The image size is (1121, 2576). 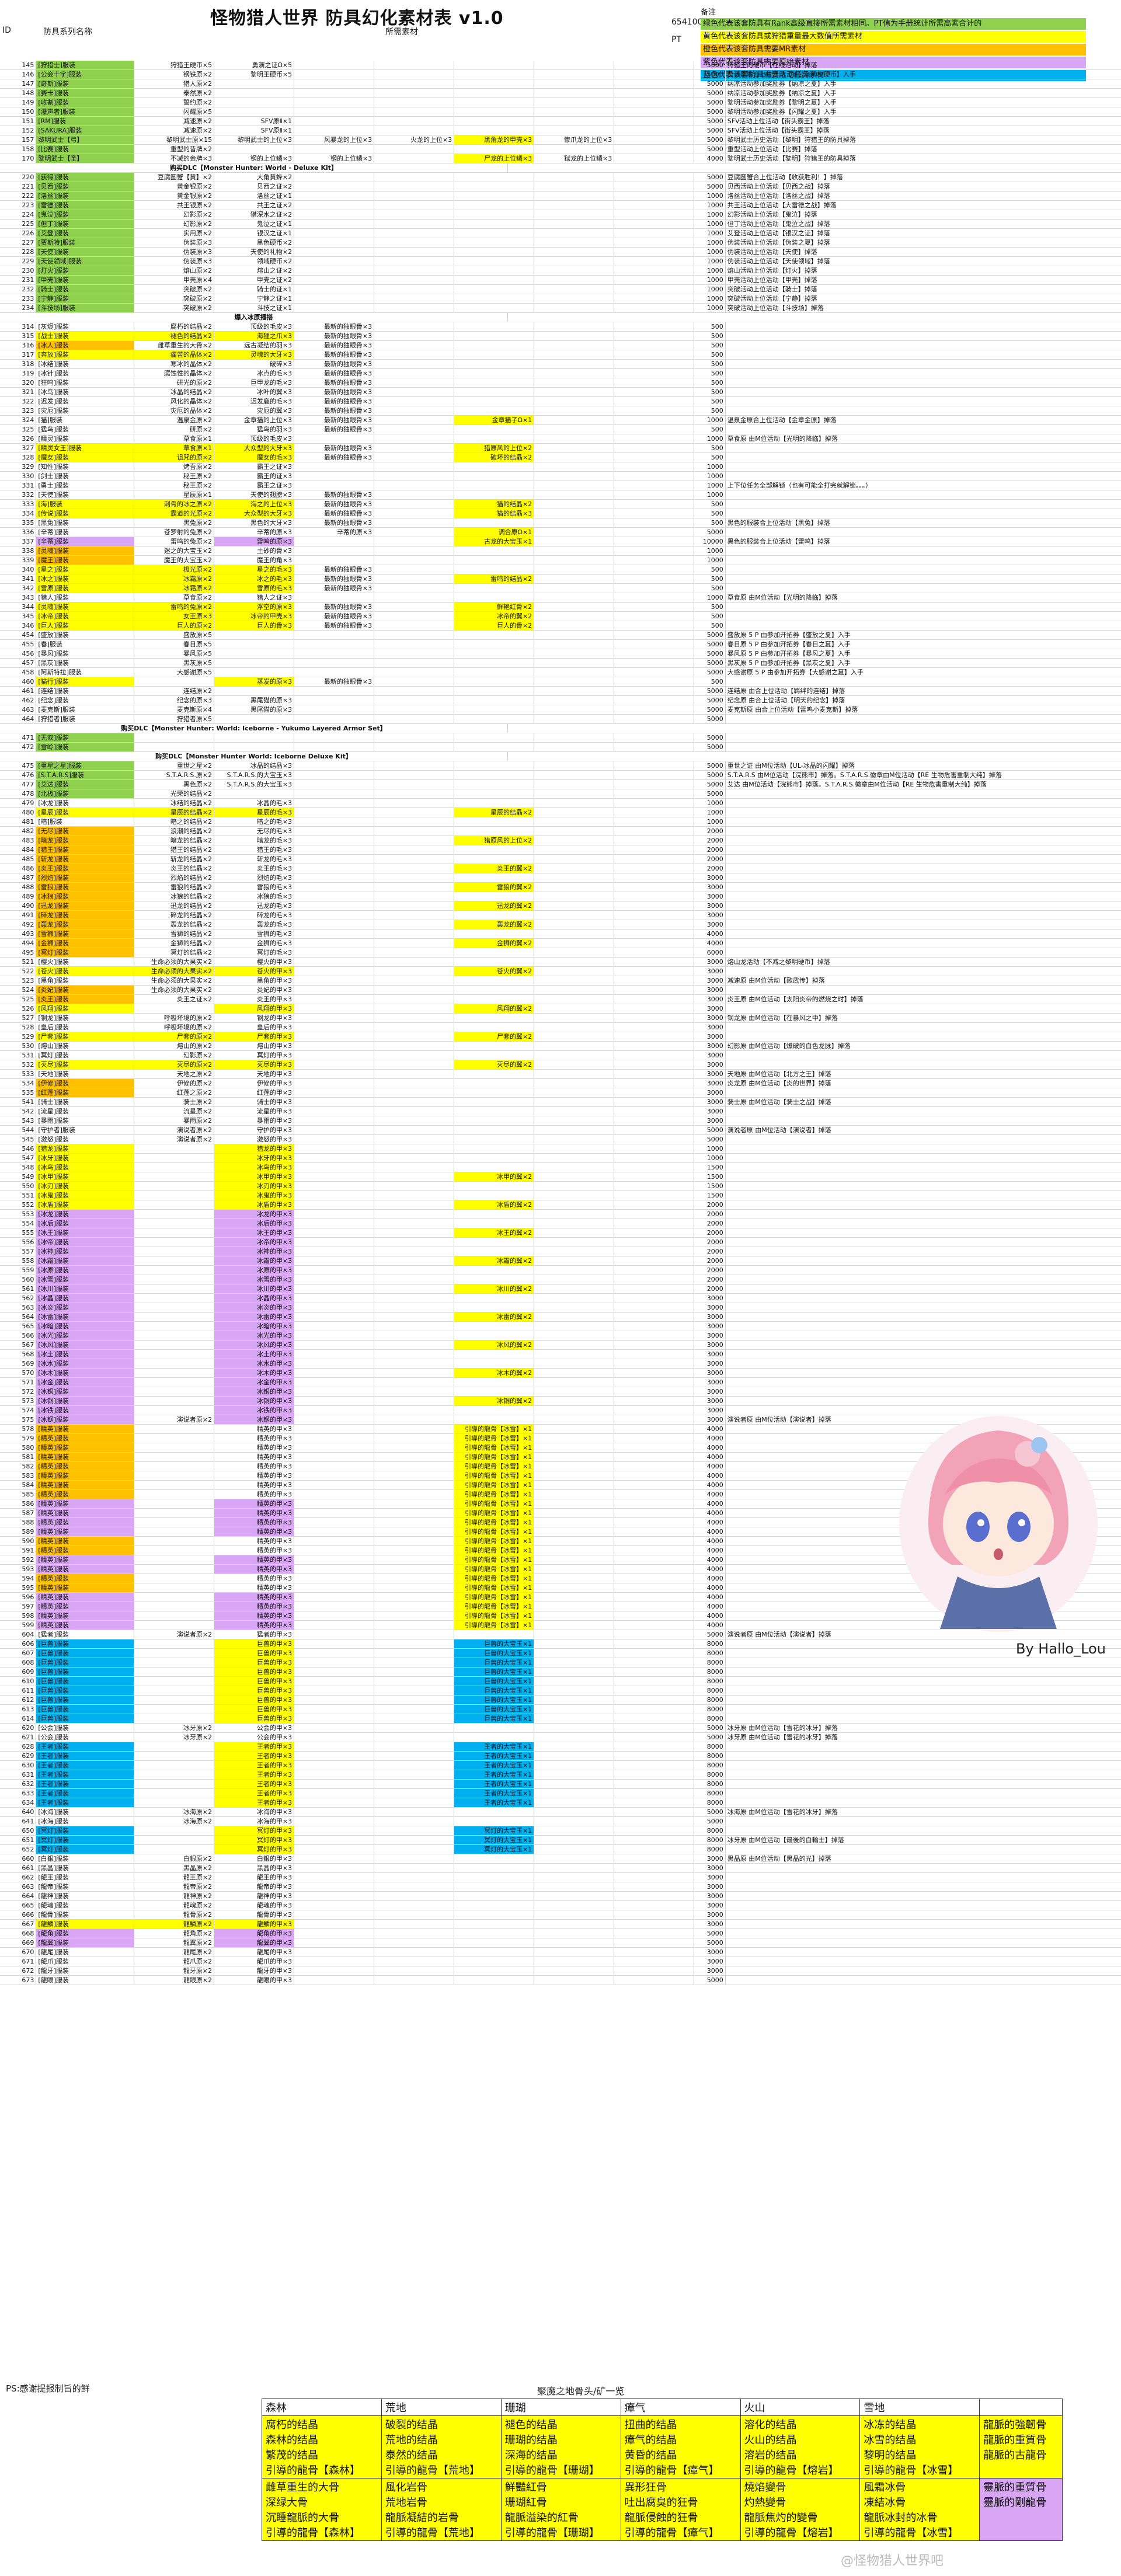 What do you see at coordinates (85, 364) in the screenshot?
I see `row-name: [冰结]服装` at bounding box center [85, 364].